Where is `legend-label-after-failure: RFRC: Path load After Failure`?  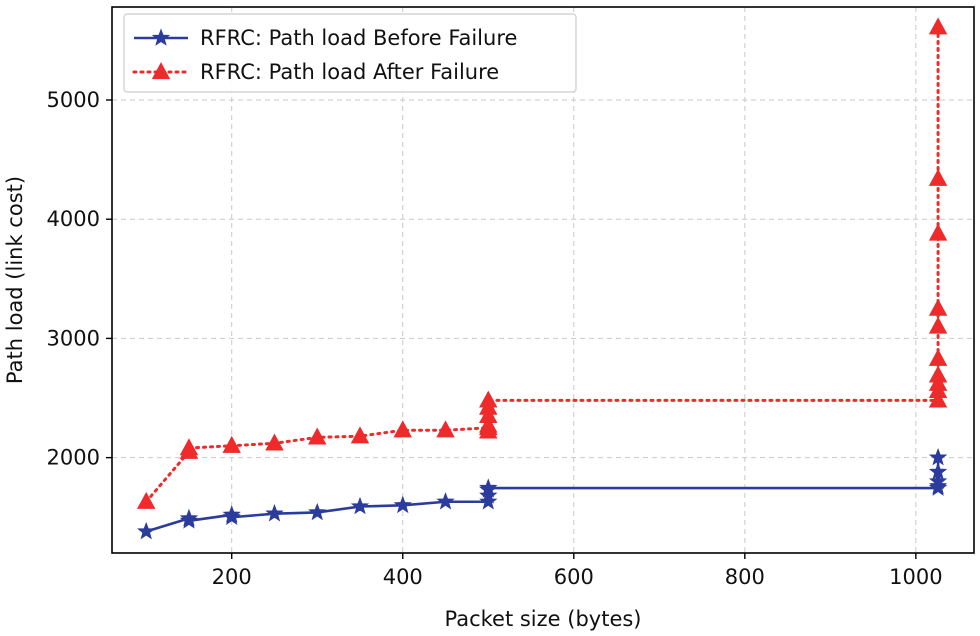 legend-label-after-failure: RFRC: Path load After Failure is located at coordinates (349, 72).